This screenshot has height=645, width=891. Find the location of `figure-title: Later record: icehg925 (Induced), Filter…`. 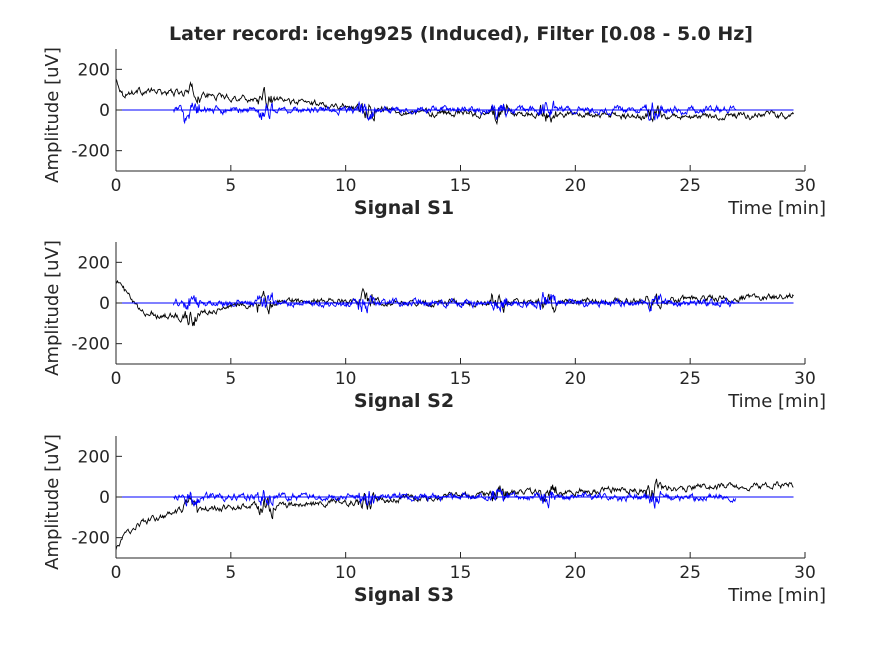

figure-title: Later record: icehg925 (Induced), Filter… is located at coordinates (461, 34).